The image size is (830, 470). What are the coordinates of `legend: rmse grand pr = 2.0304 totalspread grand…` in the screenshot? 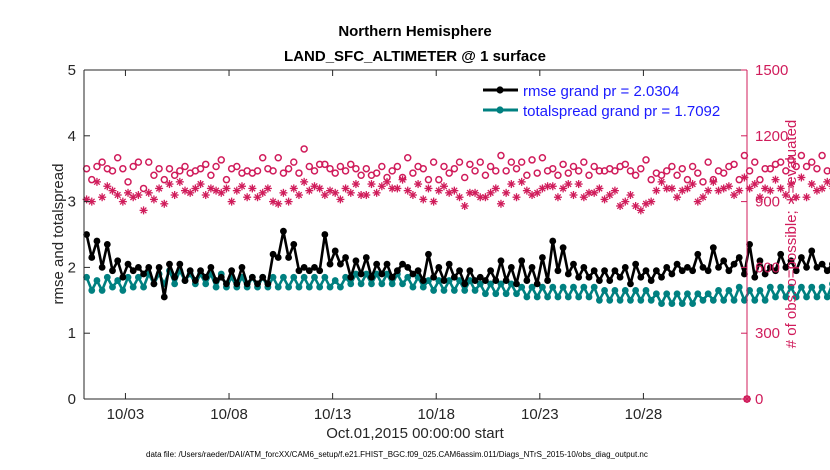 It's located at (601, 101).